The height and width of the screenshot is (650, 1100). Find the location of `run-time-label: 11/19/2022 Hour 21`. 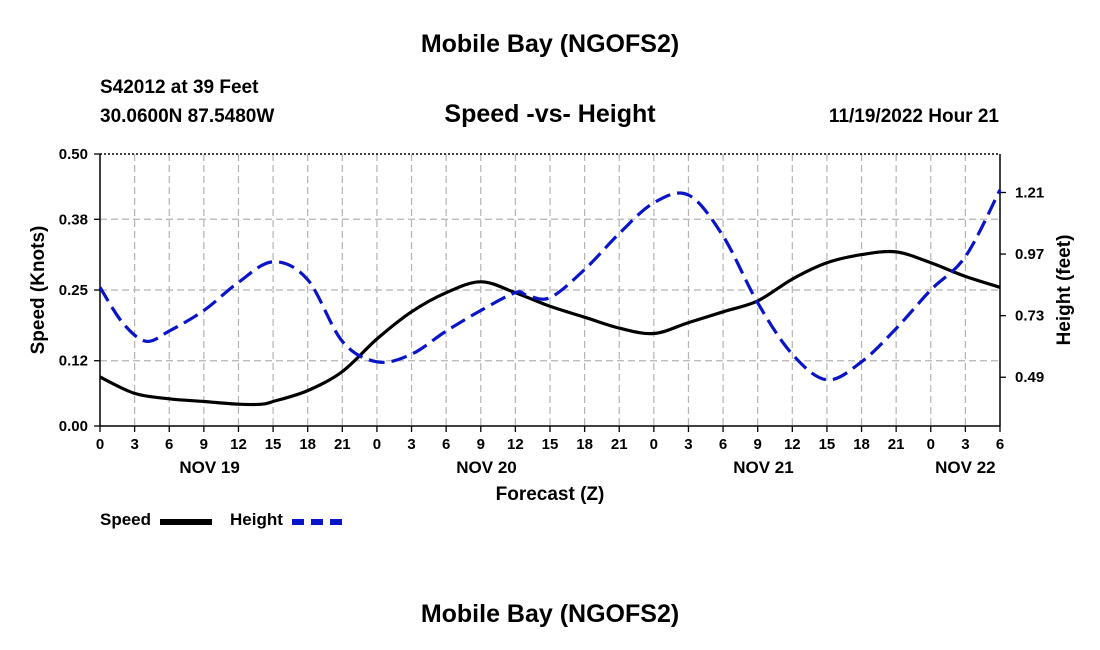

run-time-label: 11/19/2022 Hour 21 is located at coordinates (913, 116).